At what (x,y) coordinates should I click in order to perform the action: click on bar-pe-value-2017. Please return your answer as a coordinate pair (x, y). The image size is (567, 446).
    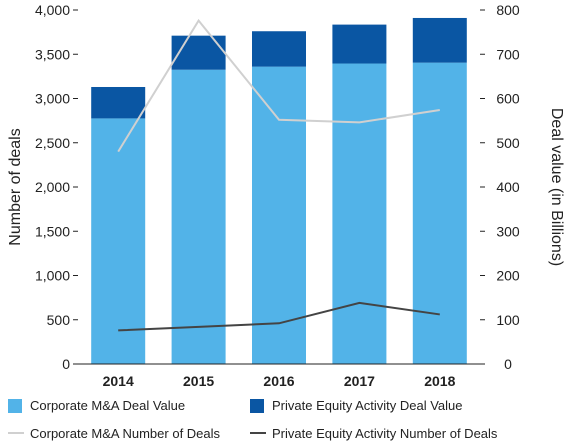
    Looking at the image, I should click on (359, 44).